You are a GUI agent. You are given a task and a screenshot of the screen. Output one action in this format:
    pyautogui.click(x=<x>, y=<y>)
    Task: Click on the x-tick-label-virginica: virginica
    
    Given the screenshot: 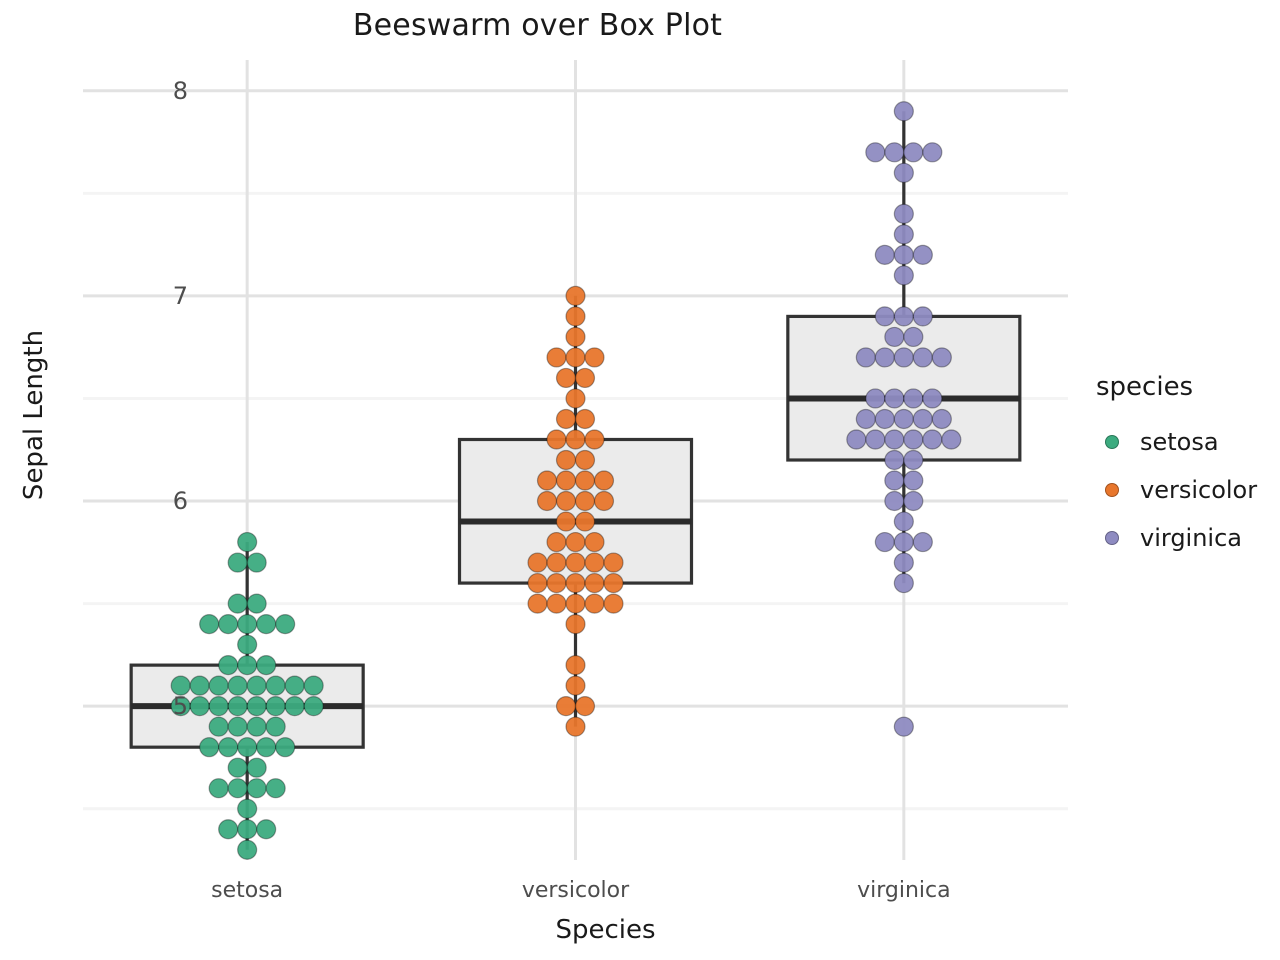 What is the action you would take?
    pyautogui.click(x=904, y=890)
    